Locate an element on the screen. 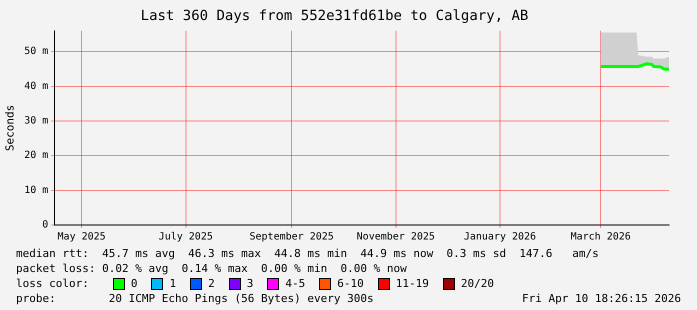  text: 4-5 is located at coordinates (295, 283).